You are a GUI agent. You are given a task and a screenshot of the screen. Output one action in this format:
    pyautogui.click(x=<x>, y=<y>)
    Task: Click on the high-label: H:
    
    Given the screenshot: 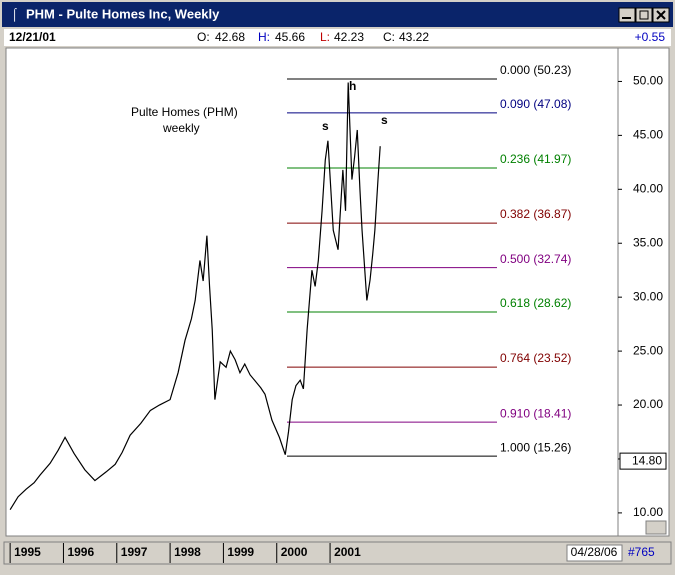 What is the action you would take?
    pyautogui.click(x=264, y=37)
    